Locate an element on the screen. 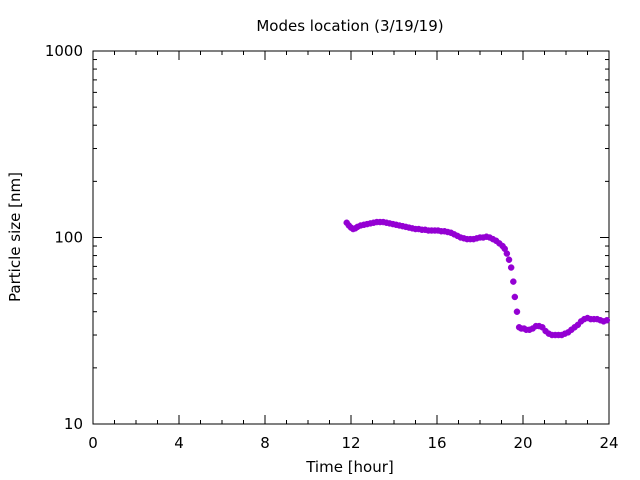  x-axis-label: Time [hour] is located at coordinates (349, 467).